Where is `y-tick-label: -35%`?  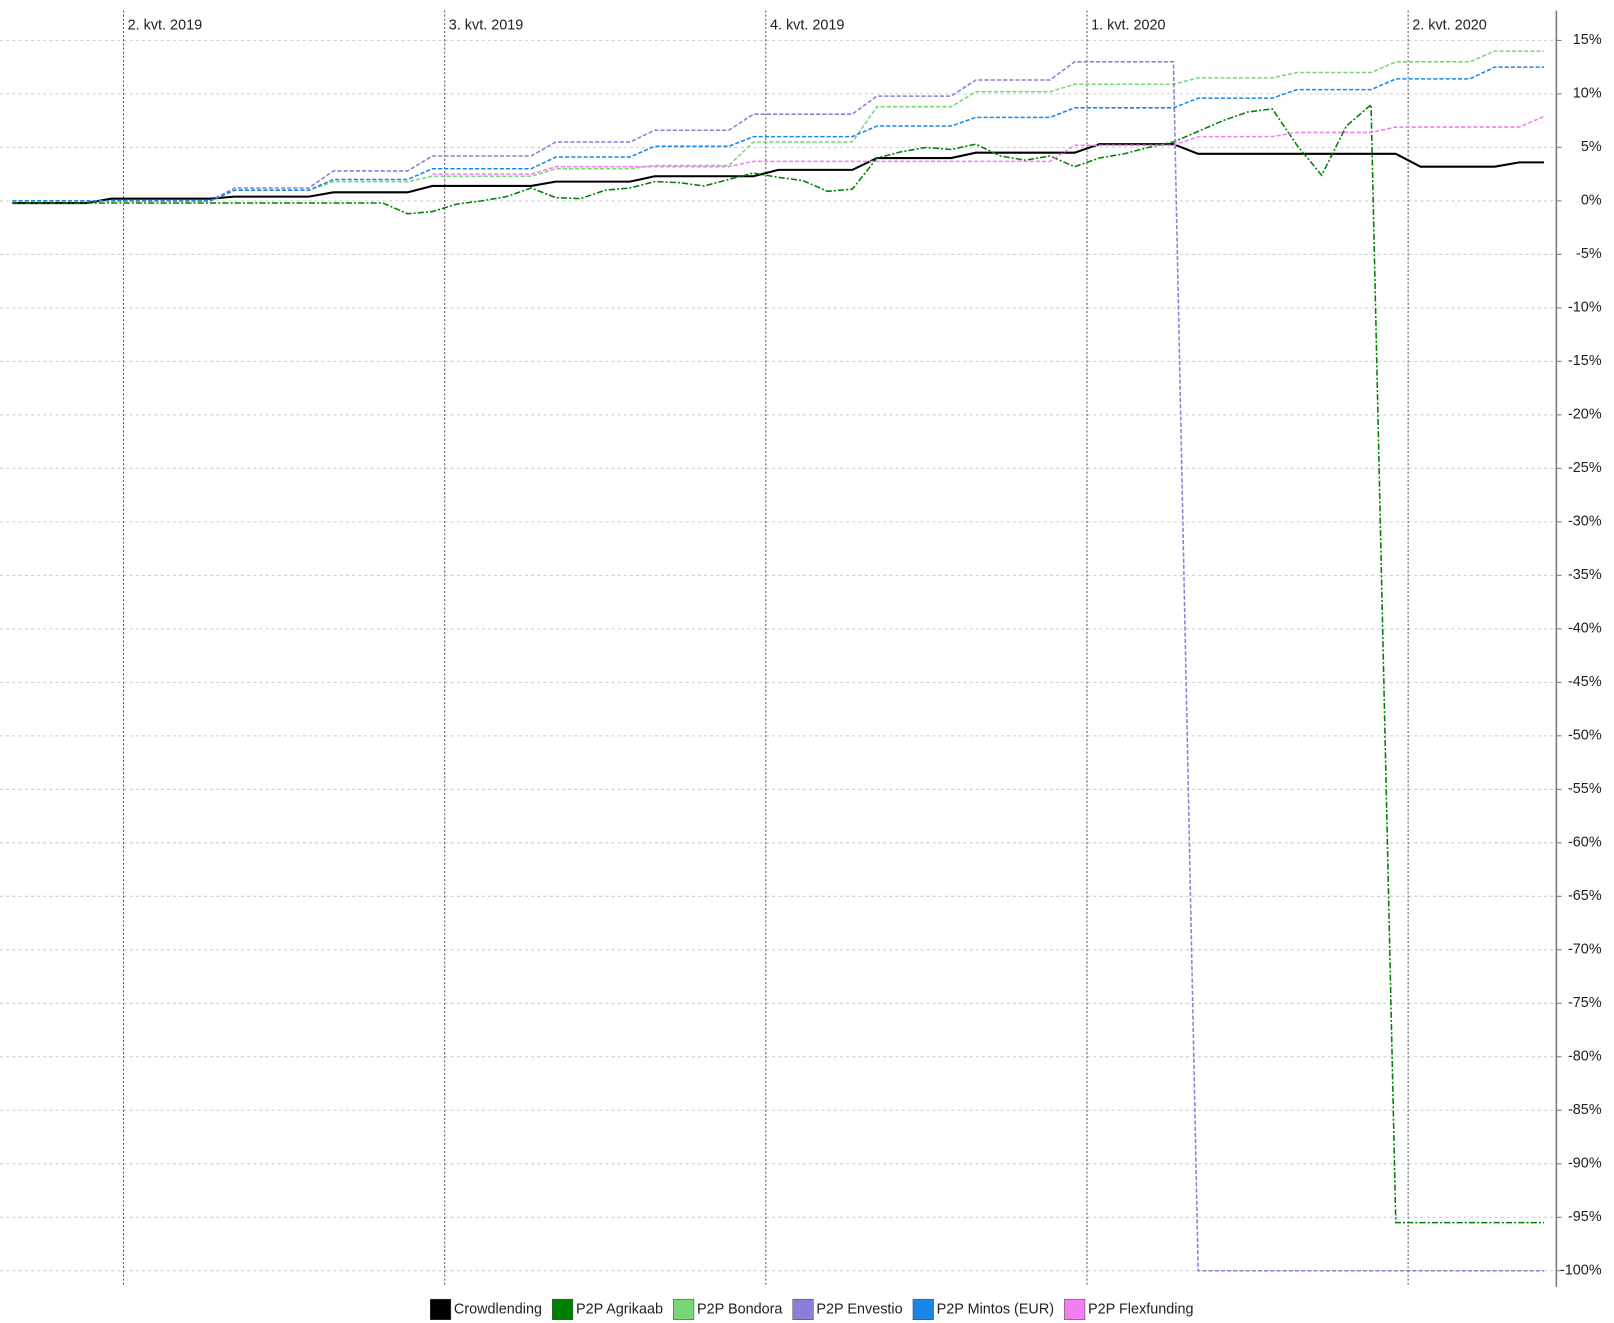 y-tick-label: -35% is located at coordinates (1585, 575).